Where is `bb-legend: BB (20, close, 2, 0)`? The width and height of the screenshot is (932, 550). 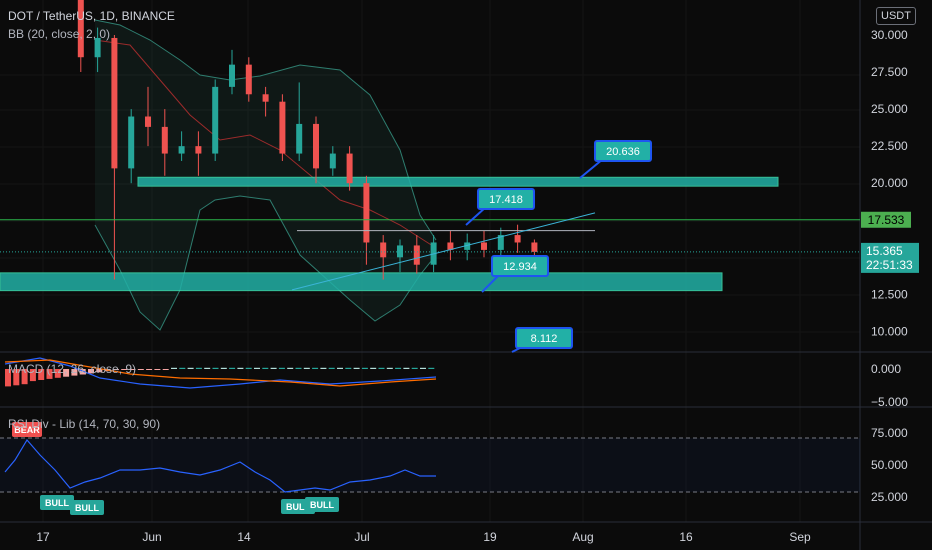 bb-legend: BB (20, close, 2, 0) is located at coordinates (59, 34).